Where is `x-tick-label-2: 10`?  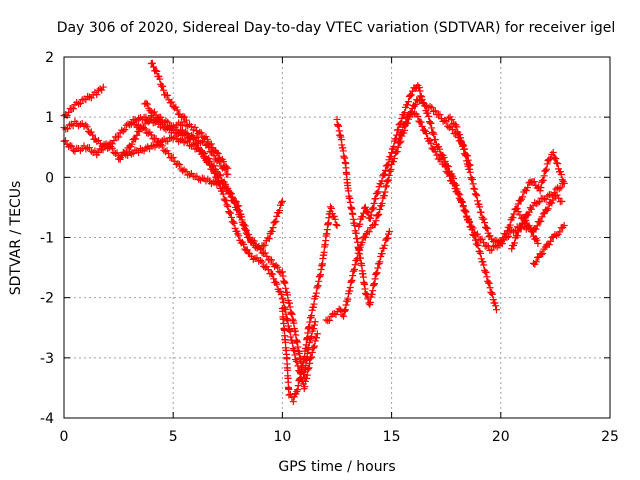
x-tick-label-2: 10 is located at coordinates (282, 437).